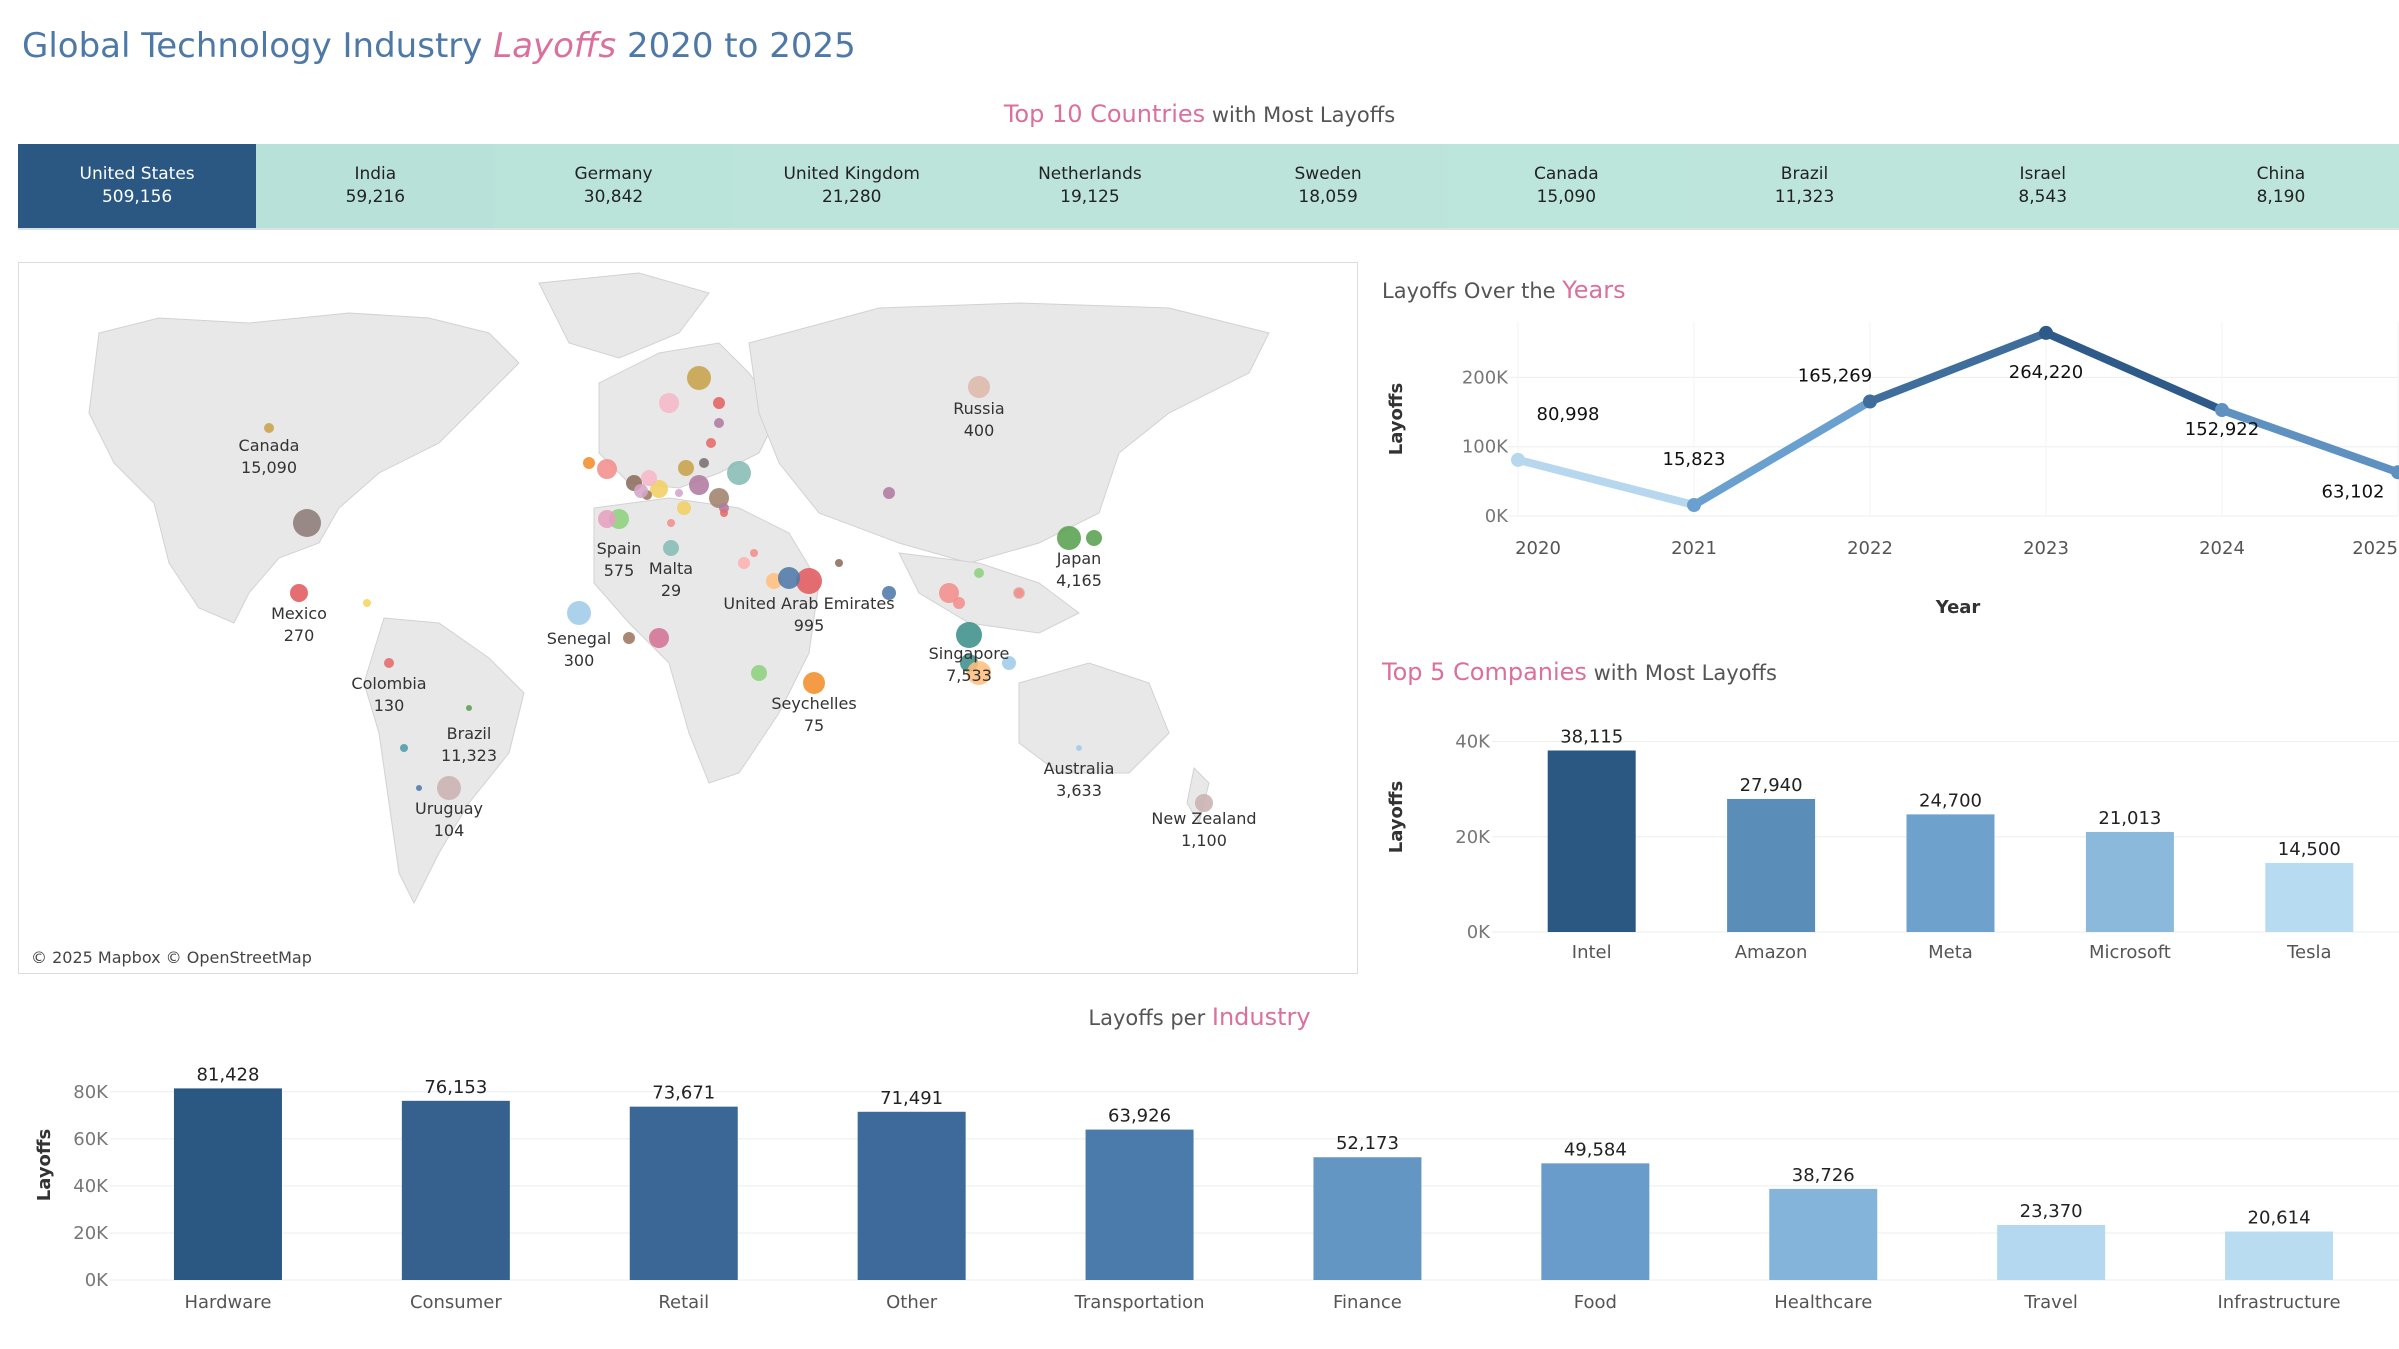 This screenshot has width=2399, height=1349. I want to click on years-point-2022, so click(1870, 401).